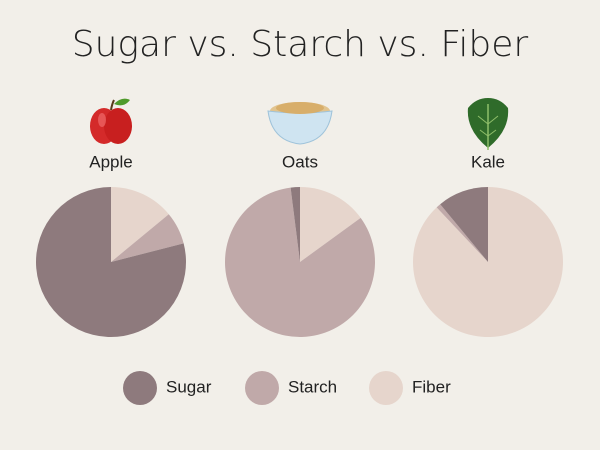 This screenshot has height=450, width=600. I want to click on legend-label: Sugar, so click(189, 386).